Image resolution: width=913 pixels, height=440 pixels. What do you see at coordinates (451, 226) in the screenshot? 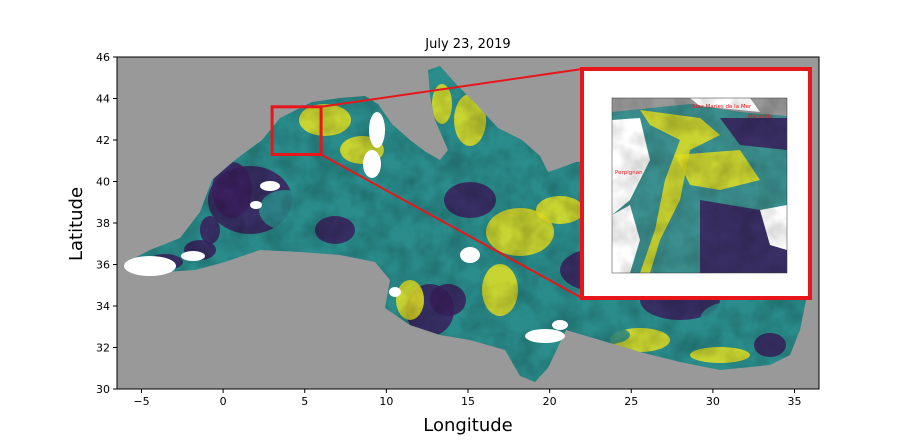
I see `connector-line-bottom` at bounding box center [451, 226].